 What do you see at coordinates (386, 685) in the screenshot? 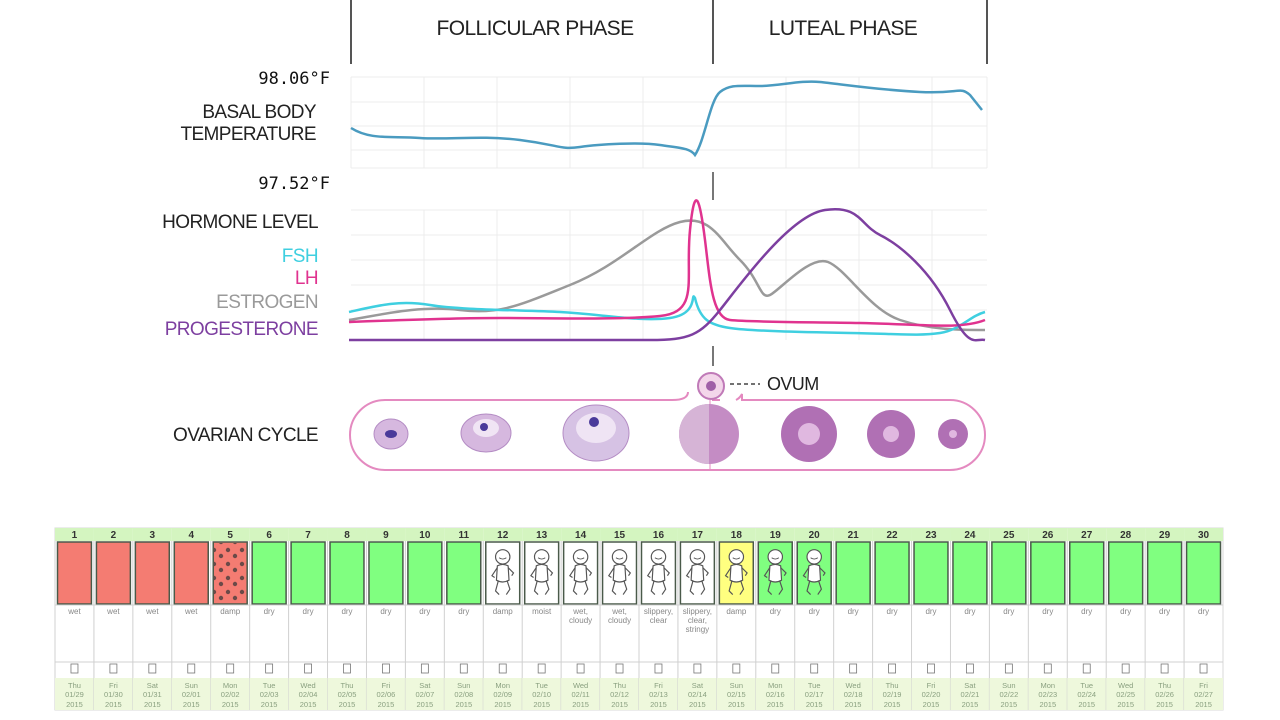
I see `weekday: Fri` at bounding box center [386, 685].